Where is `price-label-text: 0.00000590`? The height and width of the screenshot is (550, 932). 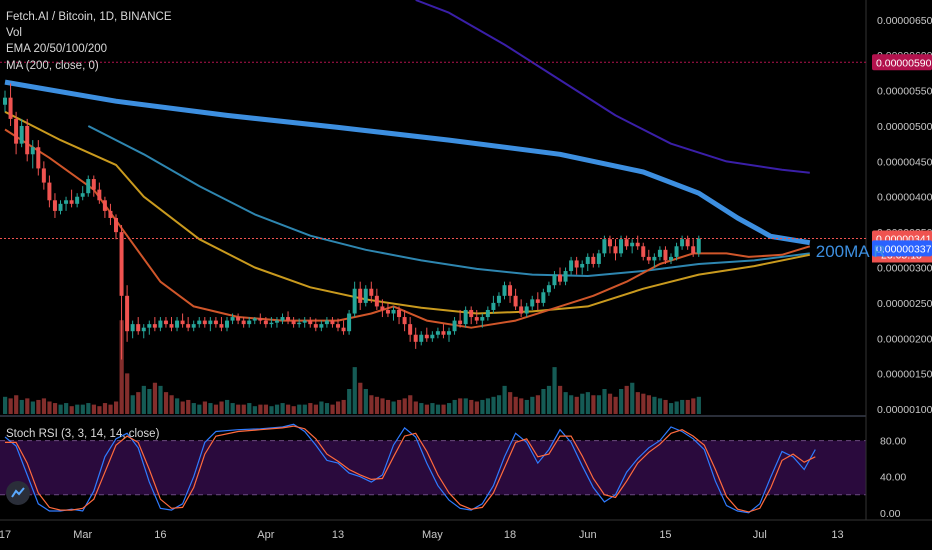 price-label-text: 0.00000590 is located at coordinates (904, 63).